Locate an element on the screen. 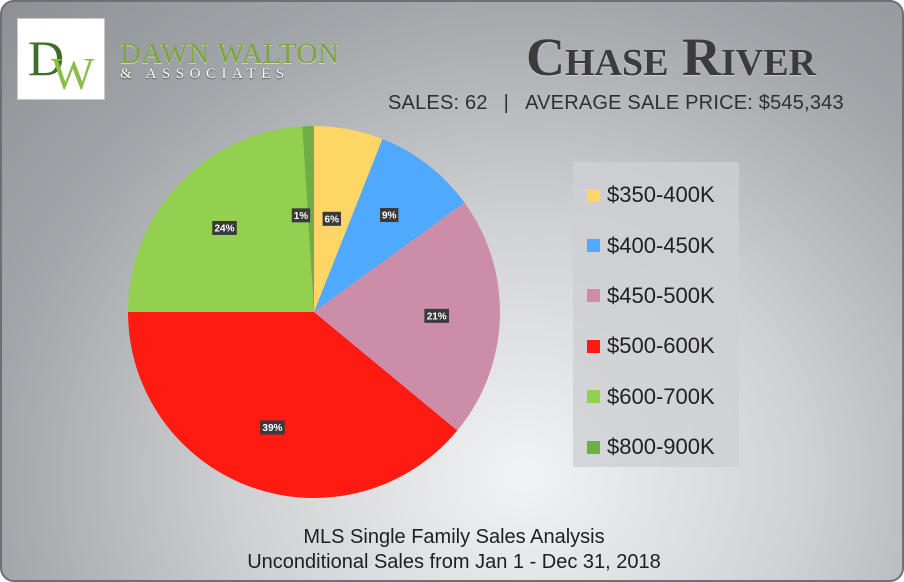 Image resolution: width=904 pixels, height=582 pixels. data-label-4: 39% is located at coordinates (272, 427).